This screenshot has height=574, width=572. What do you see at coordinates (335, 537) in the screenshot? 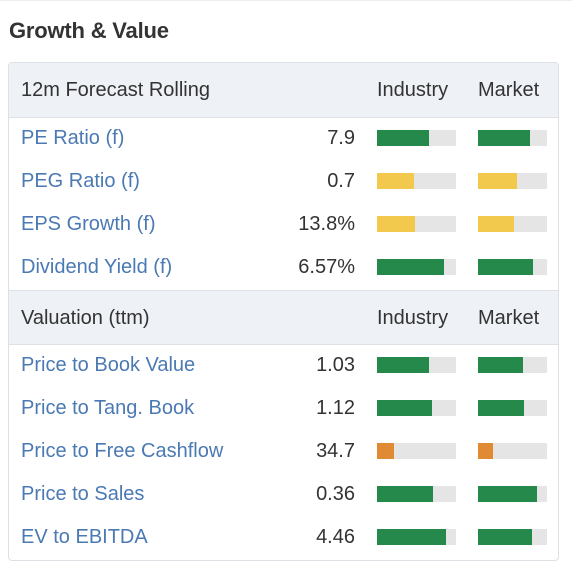
I see `metric-value: 4.46` at bounding box center [335, 537].